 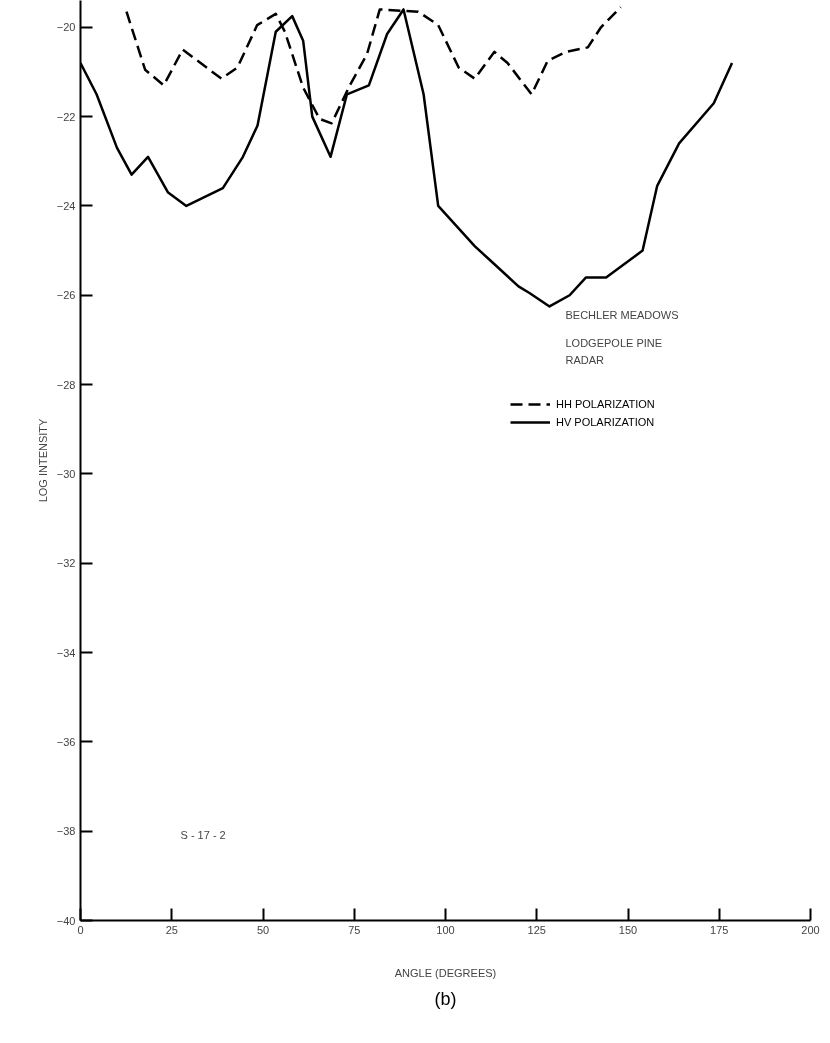 What do you see at coordinates (585, 359) in the screenshot?
I see `annotation: RADAR` at bounding box center [585, 359].